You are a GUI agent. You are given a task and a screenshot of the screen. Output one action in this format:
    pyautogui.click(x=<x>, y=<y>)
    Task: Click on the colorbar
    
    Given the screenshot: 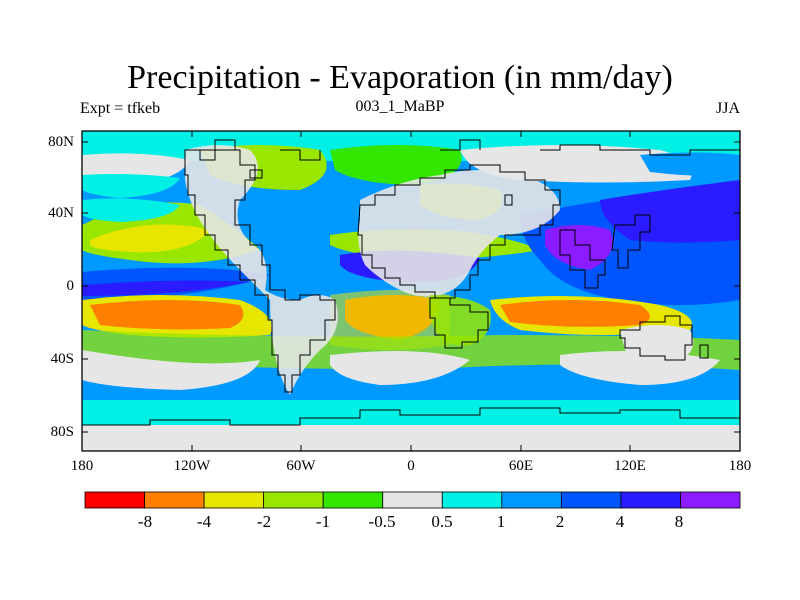 What is the action you would take?
    pyautogui.click(x=412, y=500)
    